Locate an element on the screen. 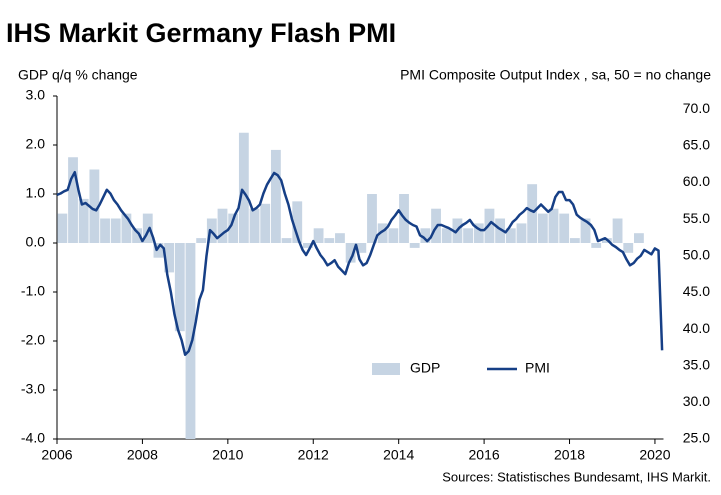 The image size is (721, 495). y2-tick-label: 25.0 is located at coordinates (696, 438).